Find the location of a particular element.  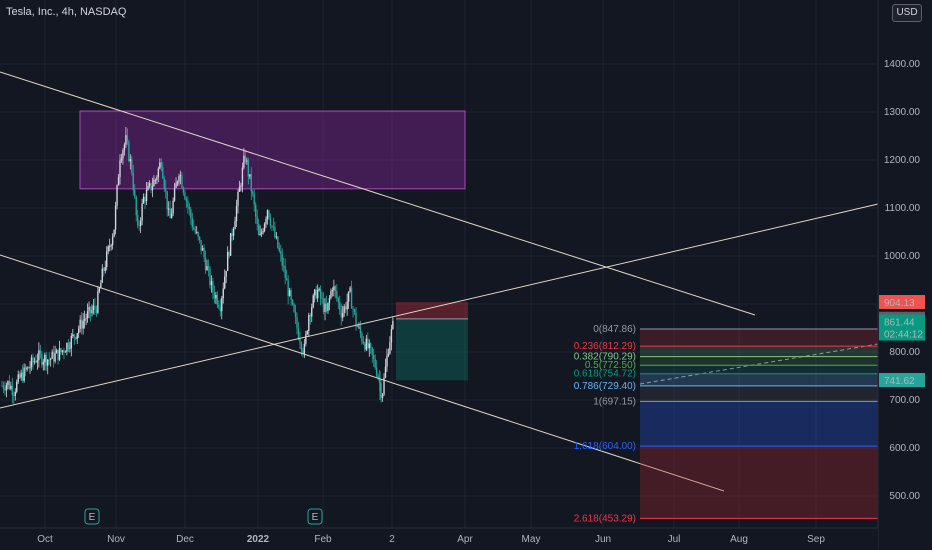

currency-button: USD is located at coordinates (907, 13).